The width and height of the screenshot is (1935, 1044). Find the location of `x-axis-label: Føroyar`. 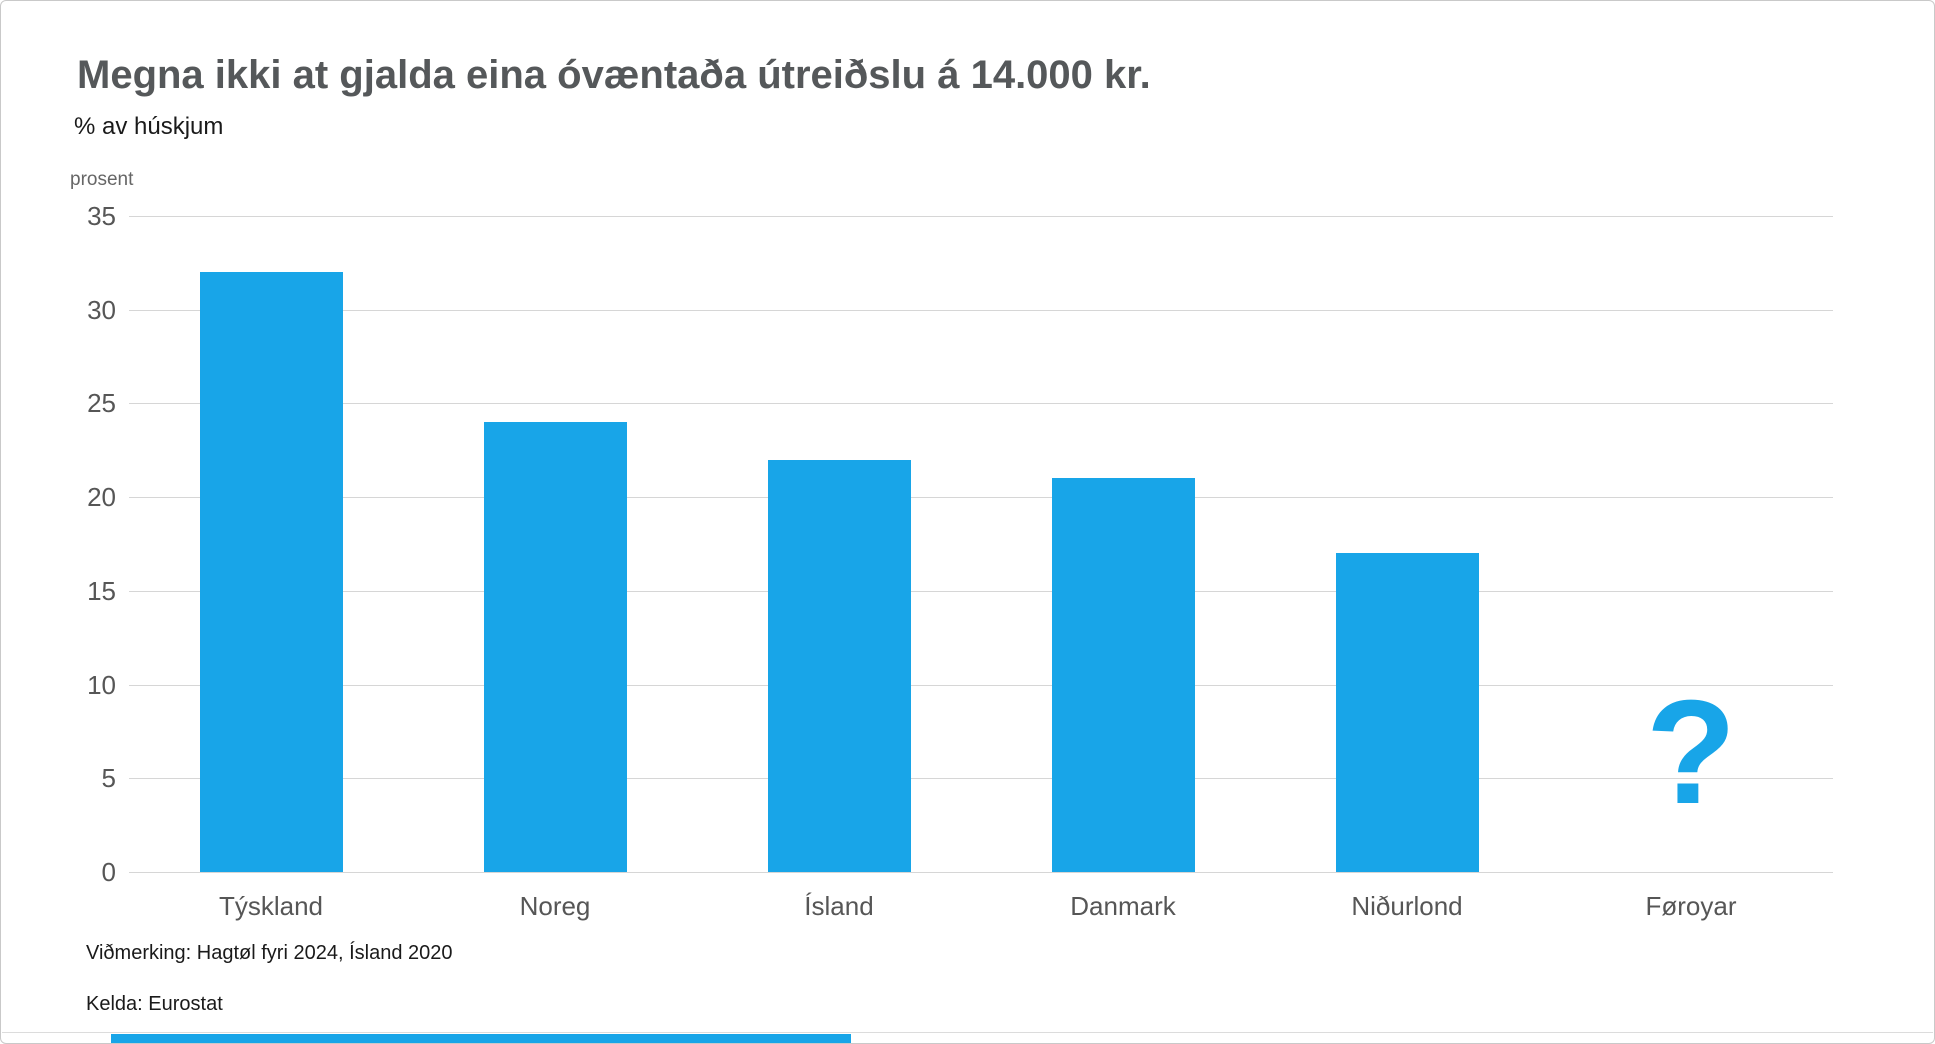

x-axis-label: Føroyar is located at coordinates (1691, 906).